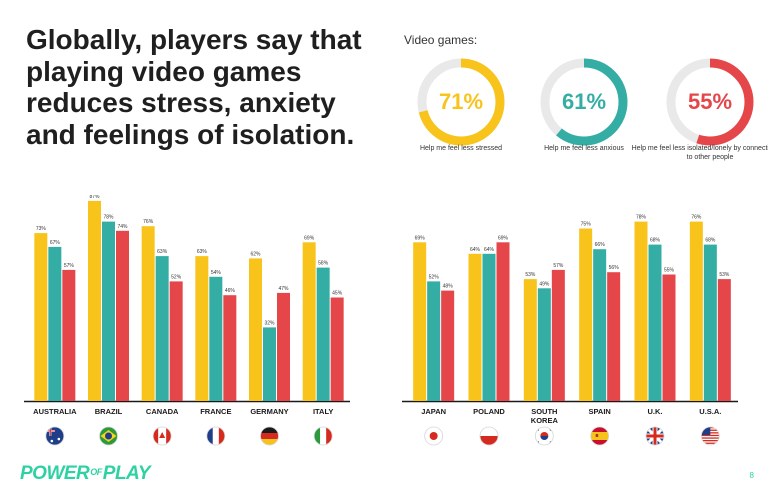  I want to click on category-label: GERMANY, so click(269, 411).